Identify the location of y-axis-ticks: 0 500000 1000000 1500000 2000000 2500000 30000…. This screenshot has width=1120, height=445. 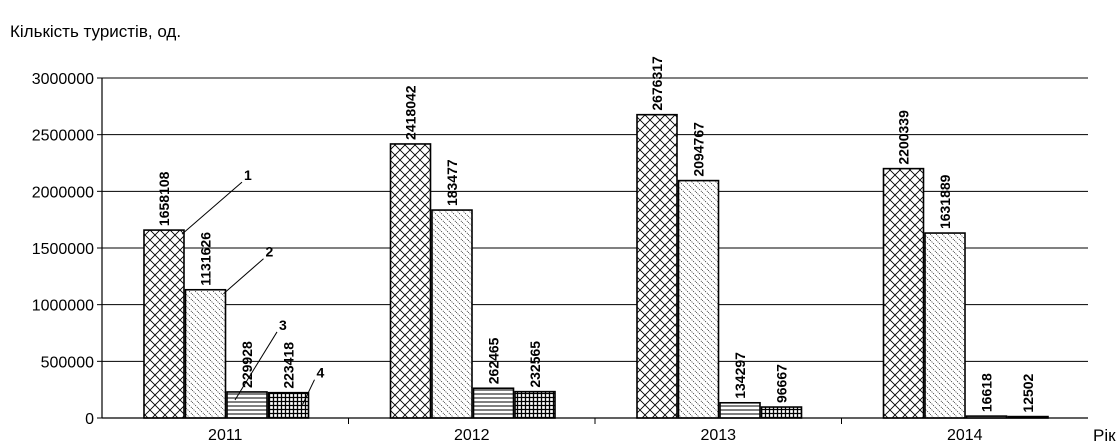
(67, 249).